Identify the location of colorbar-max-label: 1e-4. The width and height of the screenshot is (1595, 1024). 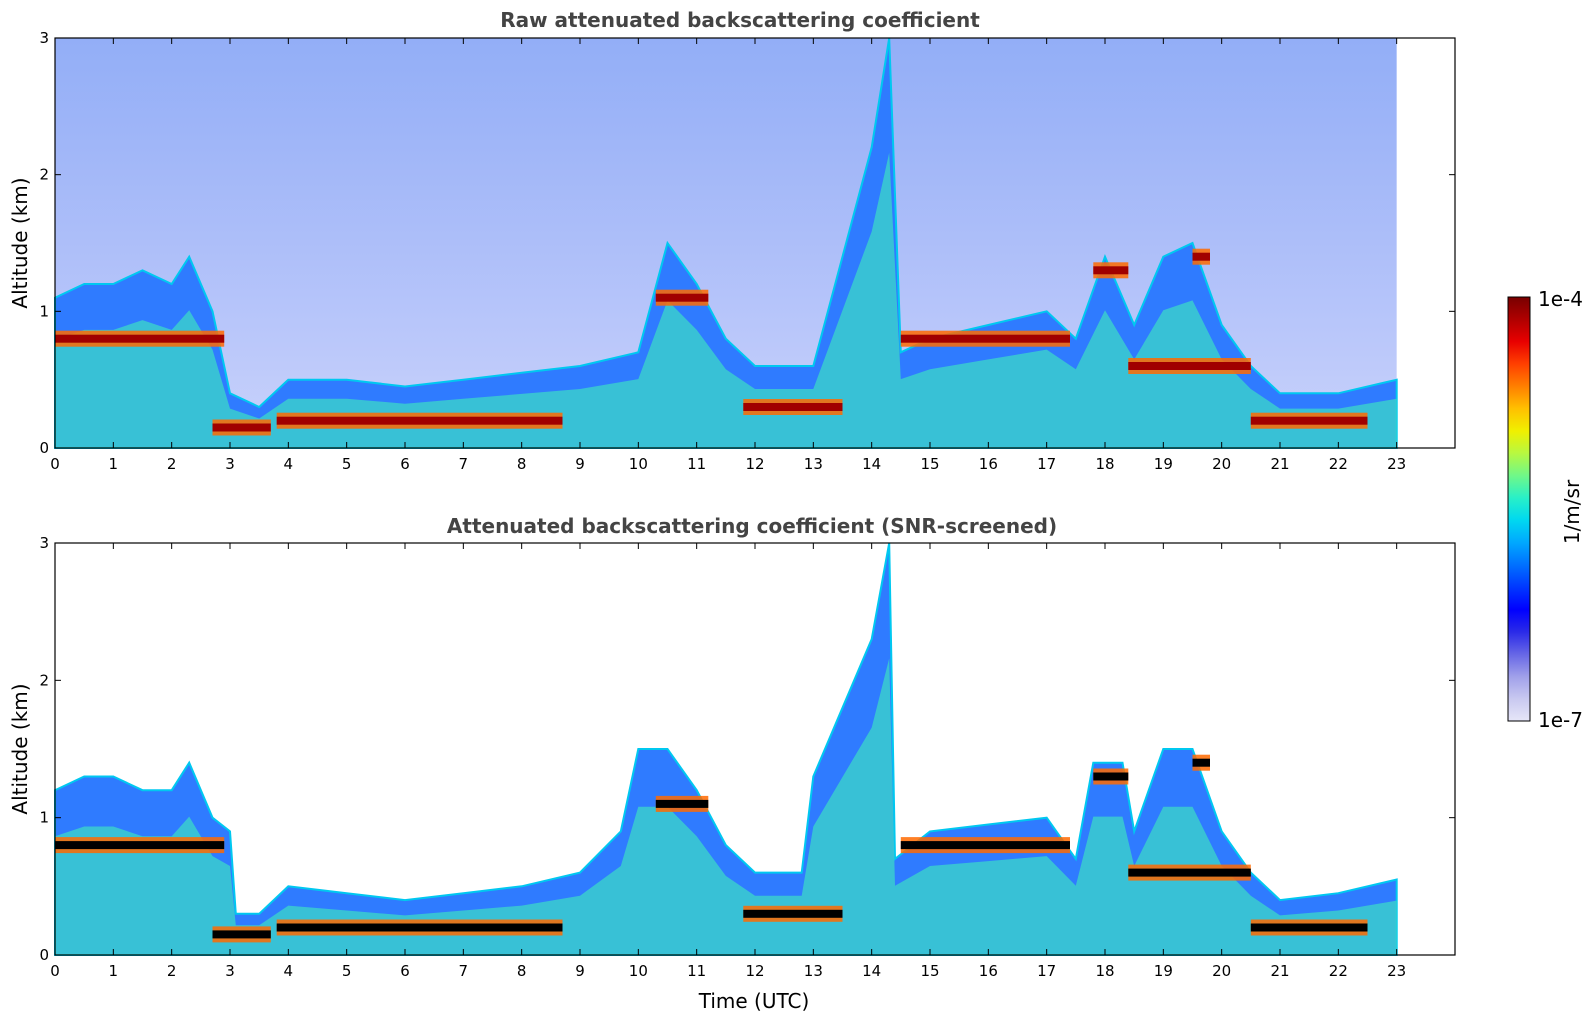
(1560, 299).